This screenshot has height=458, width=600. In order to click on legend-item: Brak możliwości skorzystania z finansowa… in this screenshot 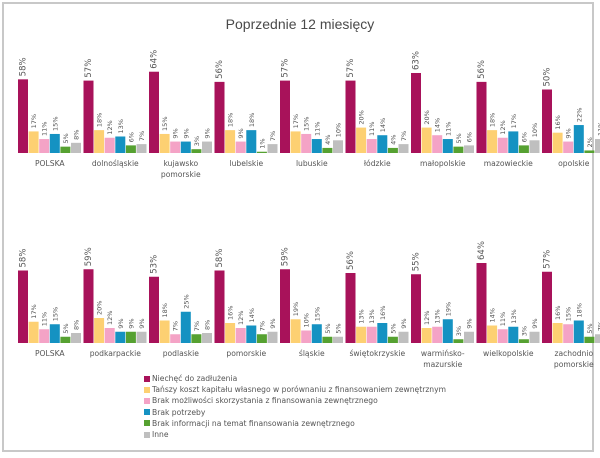, I will do `click(295, 400)`.